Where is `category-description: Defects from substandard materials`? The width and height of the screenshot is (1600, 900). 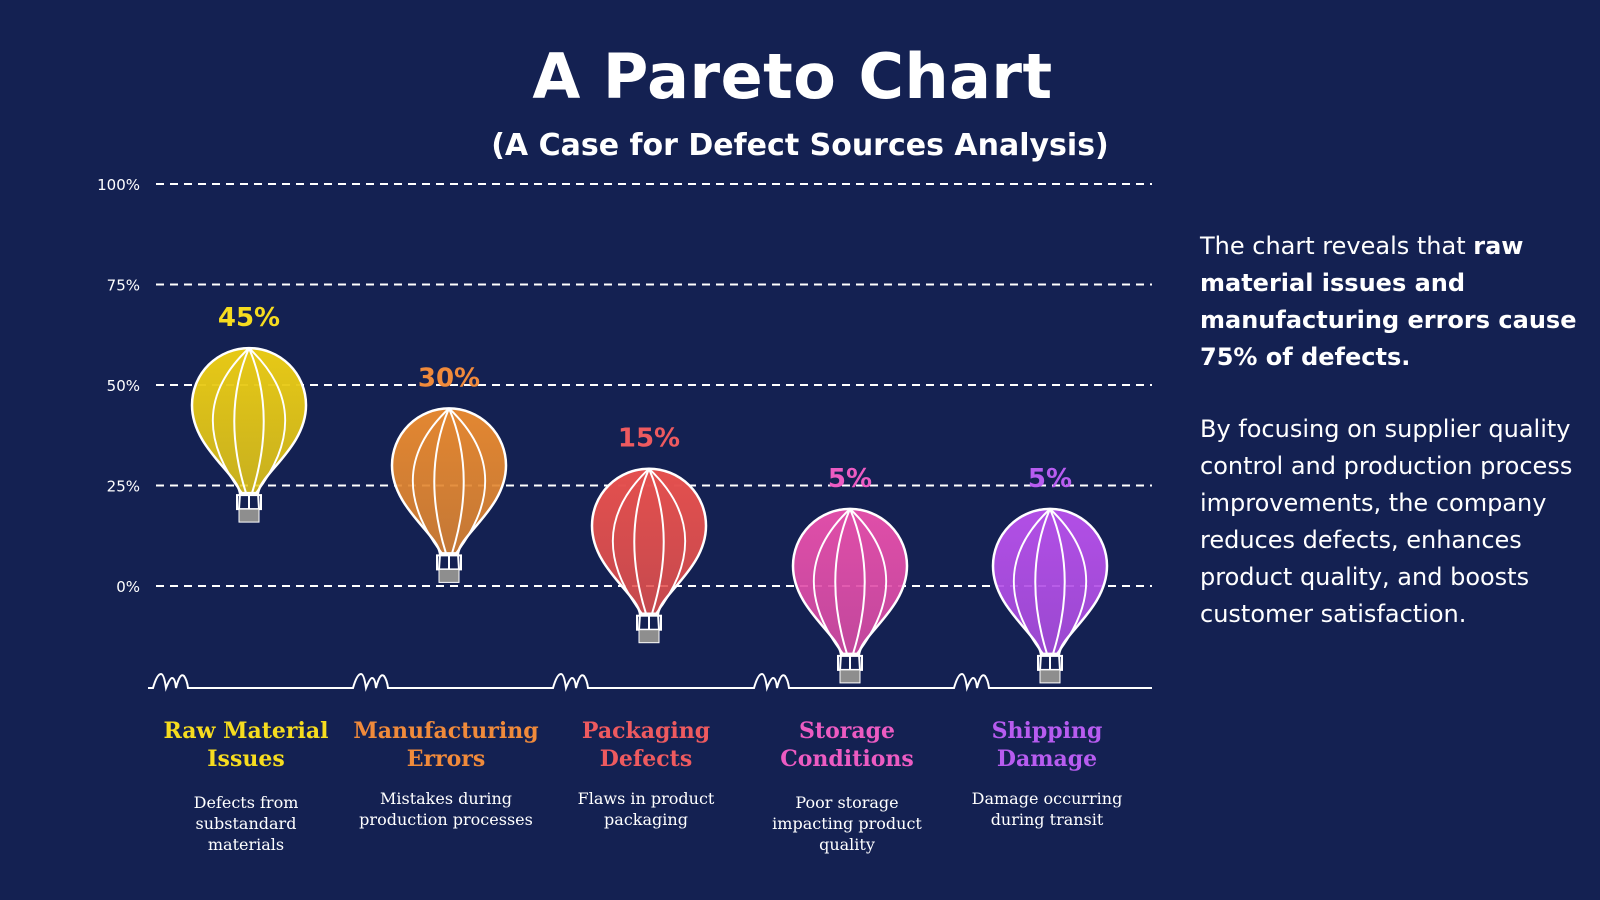 category-description: Defects from substandard materials is located at coordinates (246, 823).